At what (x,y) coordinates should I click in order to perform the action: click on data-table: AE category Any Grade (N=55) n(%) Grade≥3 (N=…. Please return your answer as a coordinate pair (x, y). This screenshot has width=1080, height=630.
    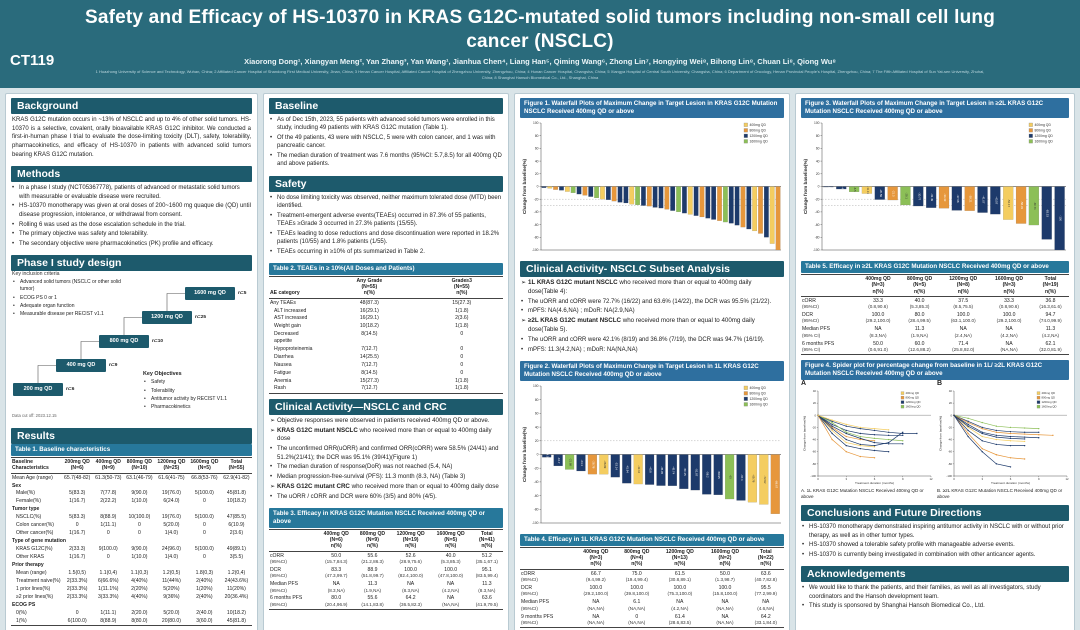
    Looking at the image, I should click on (386, 334).